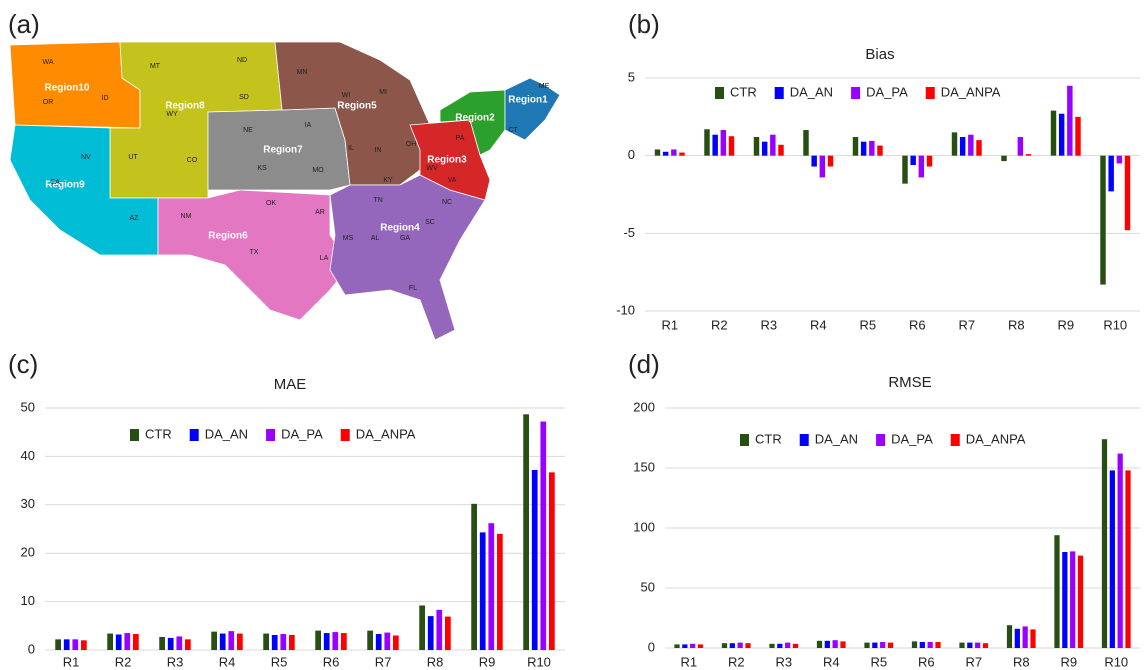 This screenshot has height=670, width=1148. I want to click on y-tick-label: 20, so click(28, 552).